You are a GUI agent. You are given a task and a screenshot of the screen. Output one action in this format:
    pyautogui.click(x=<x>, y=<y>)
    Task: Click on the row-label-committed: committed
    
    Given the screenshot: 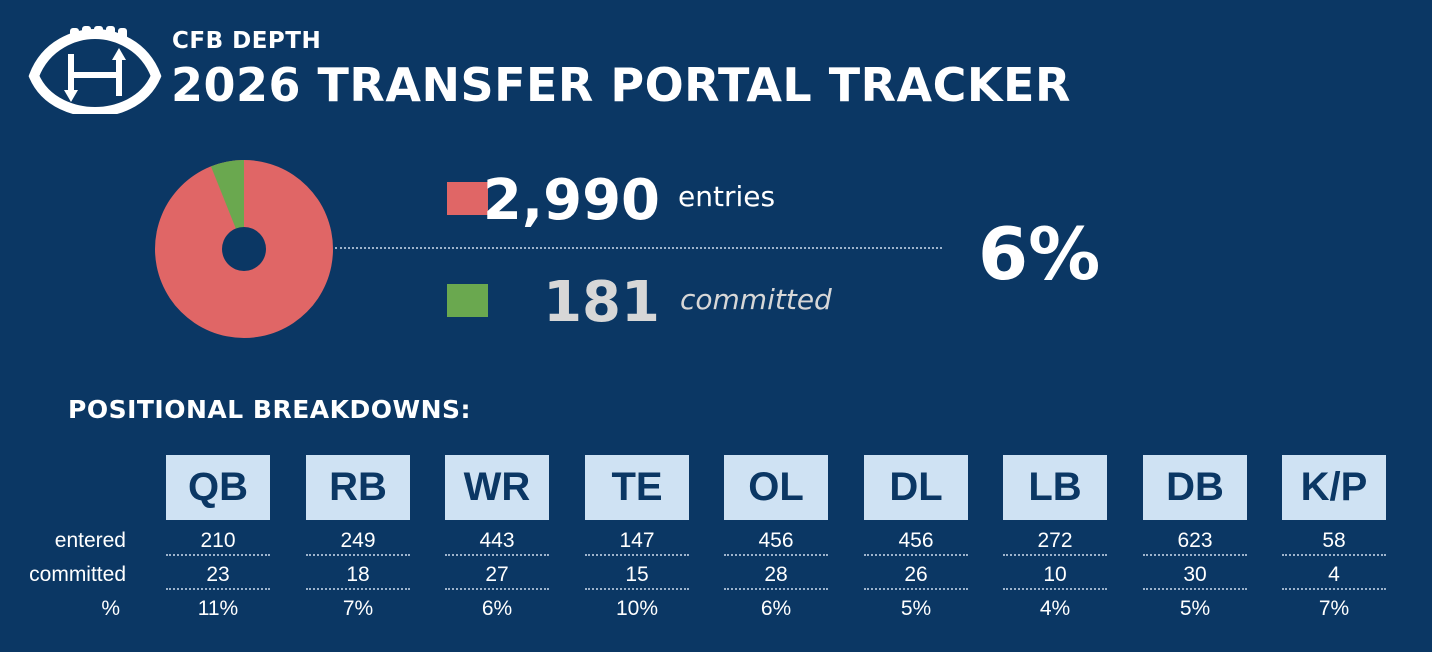 What is the action you would take?
    pyautogui.click(x=77, y=574)
    